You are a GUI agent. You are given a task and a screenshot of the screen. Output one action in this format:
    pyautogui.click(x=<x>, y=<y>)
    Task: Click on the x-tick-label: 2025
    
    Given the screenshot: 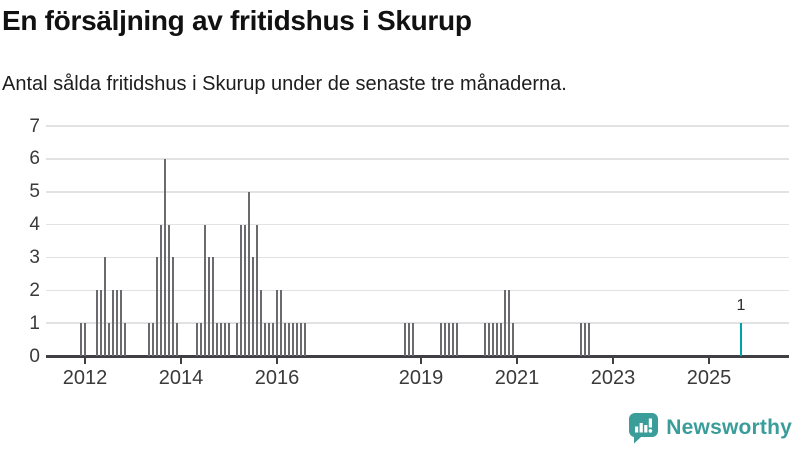 What is the action you would take?
    pyautogui.click(x=709, y=378)
    